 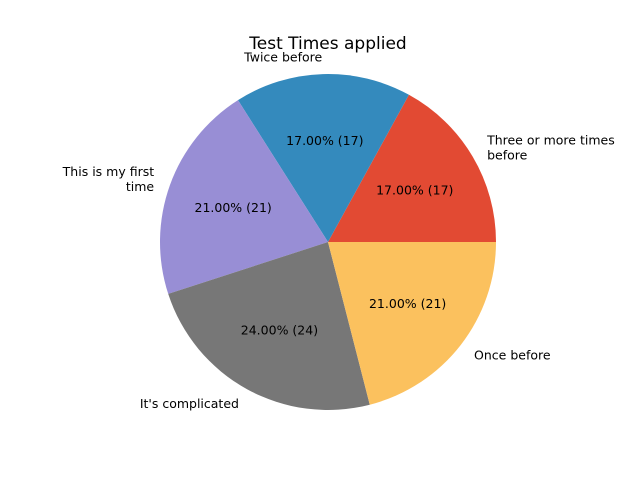 What do you see at coordinates (108, 179) in the screenshot?
I see `slice-category-label: This is my first time` at bounding box center [108, 179].